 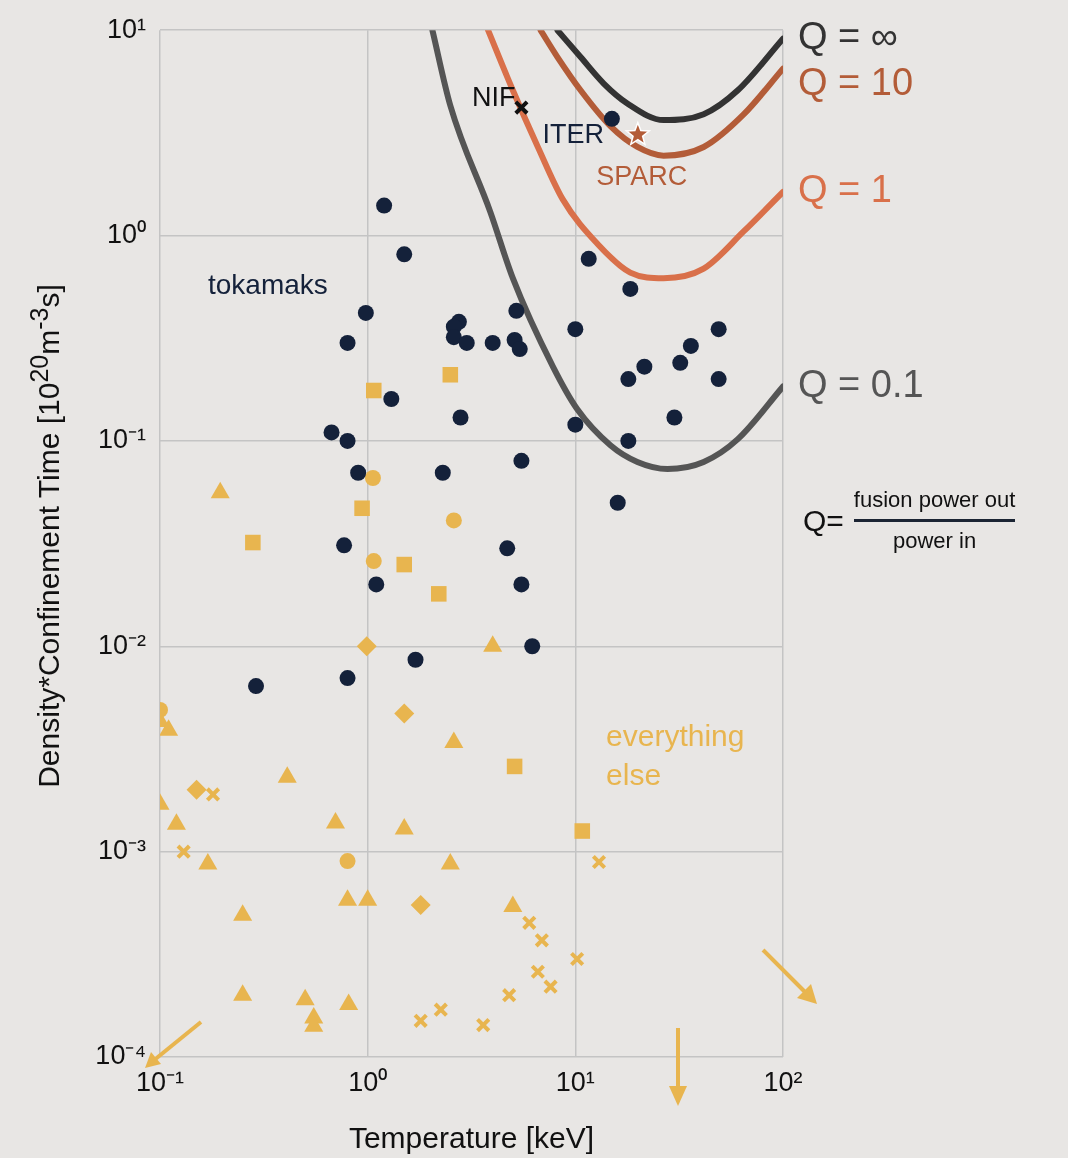 What do you see at coordinates (126, 28) in the screenshot?
I see `y-tick-label: 10¹` at bounding box center [126, 28].